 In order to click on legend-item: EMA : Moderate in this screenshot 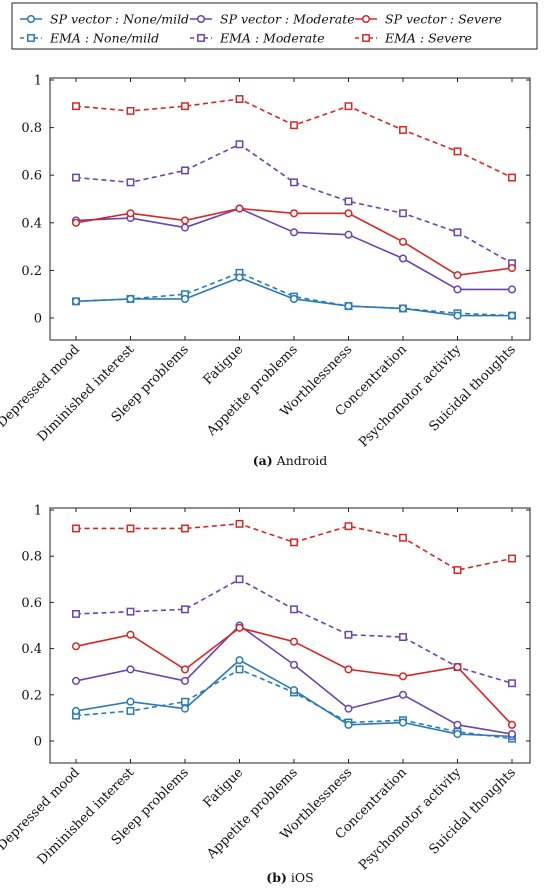, I will do `click(257, 38)`.